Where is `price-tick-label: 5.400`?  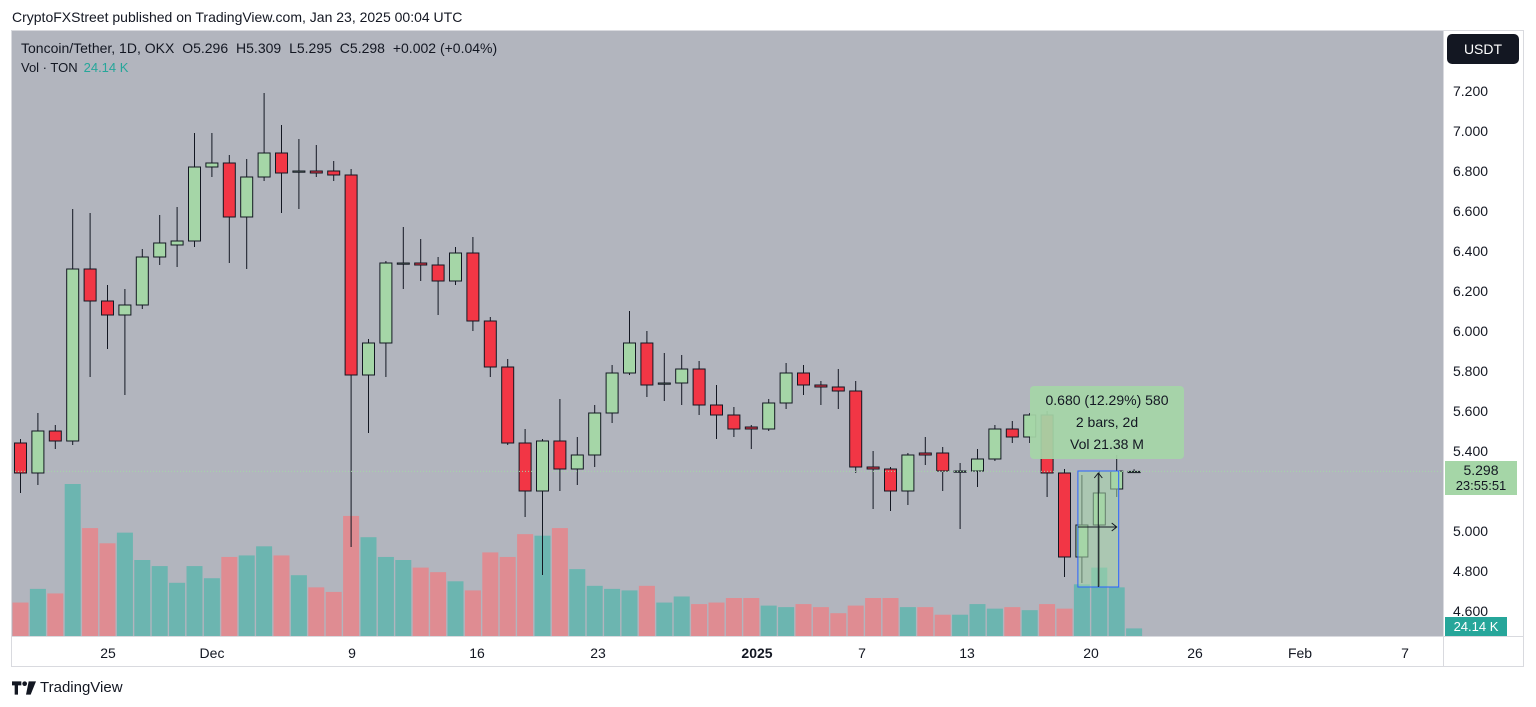 price-tick-label: 5.400 is located at coordinates (1470, 451).